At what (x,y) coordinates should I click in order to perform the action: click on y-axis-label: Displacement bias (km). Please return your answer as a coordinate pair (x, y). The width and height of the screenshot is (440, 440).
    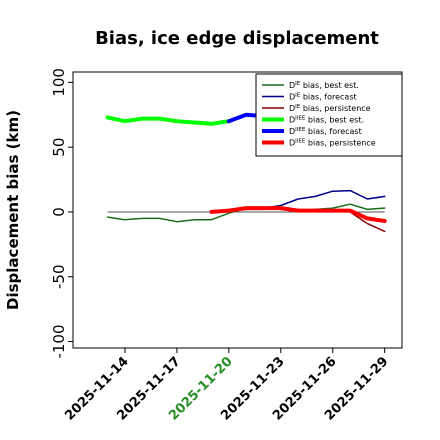
    Looking at the image, I should click on (13, 210).